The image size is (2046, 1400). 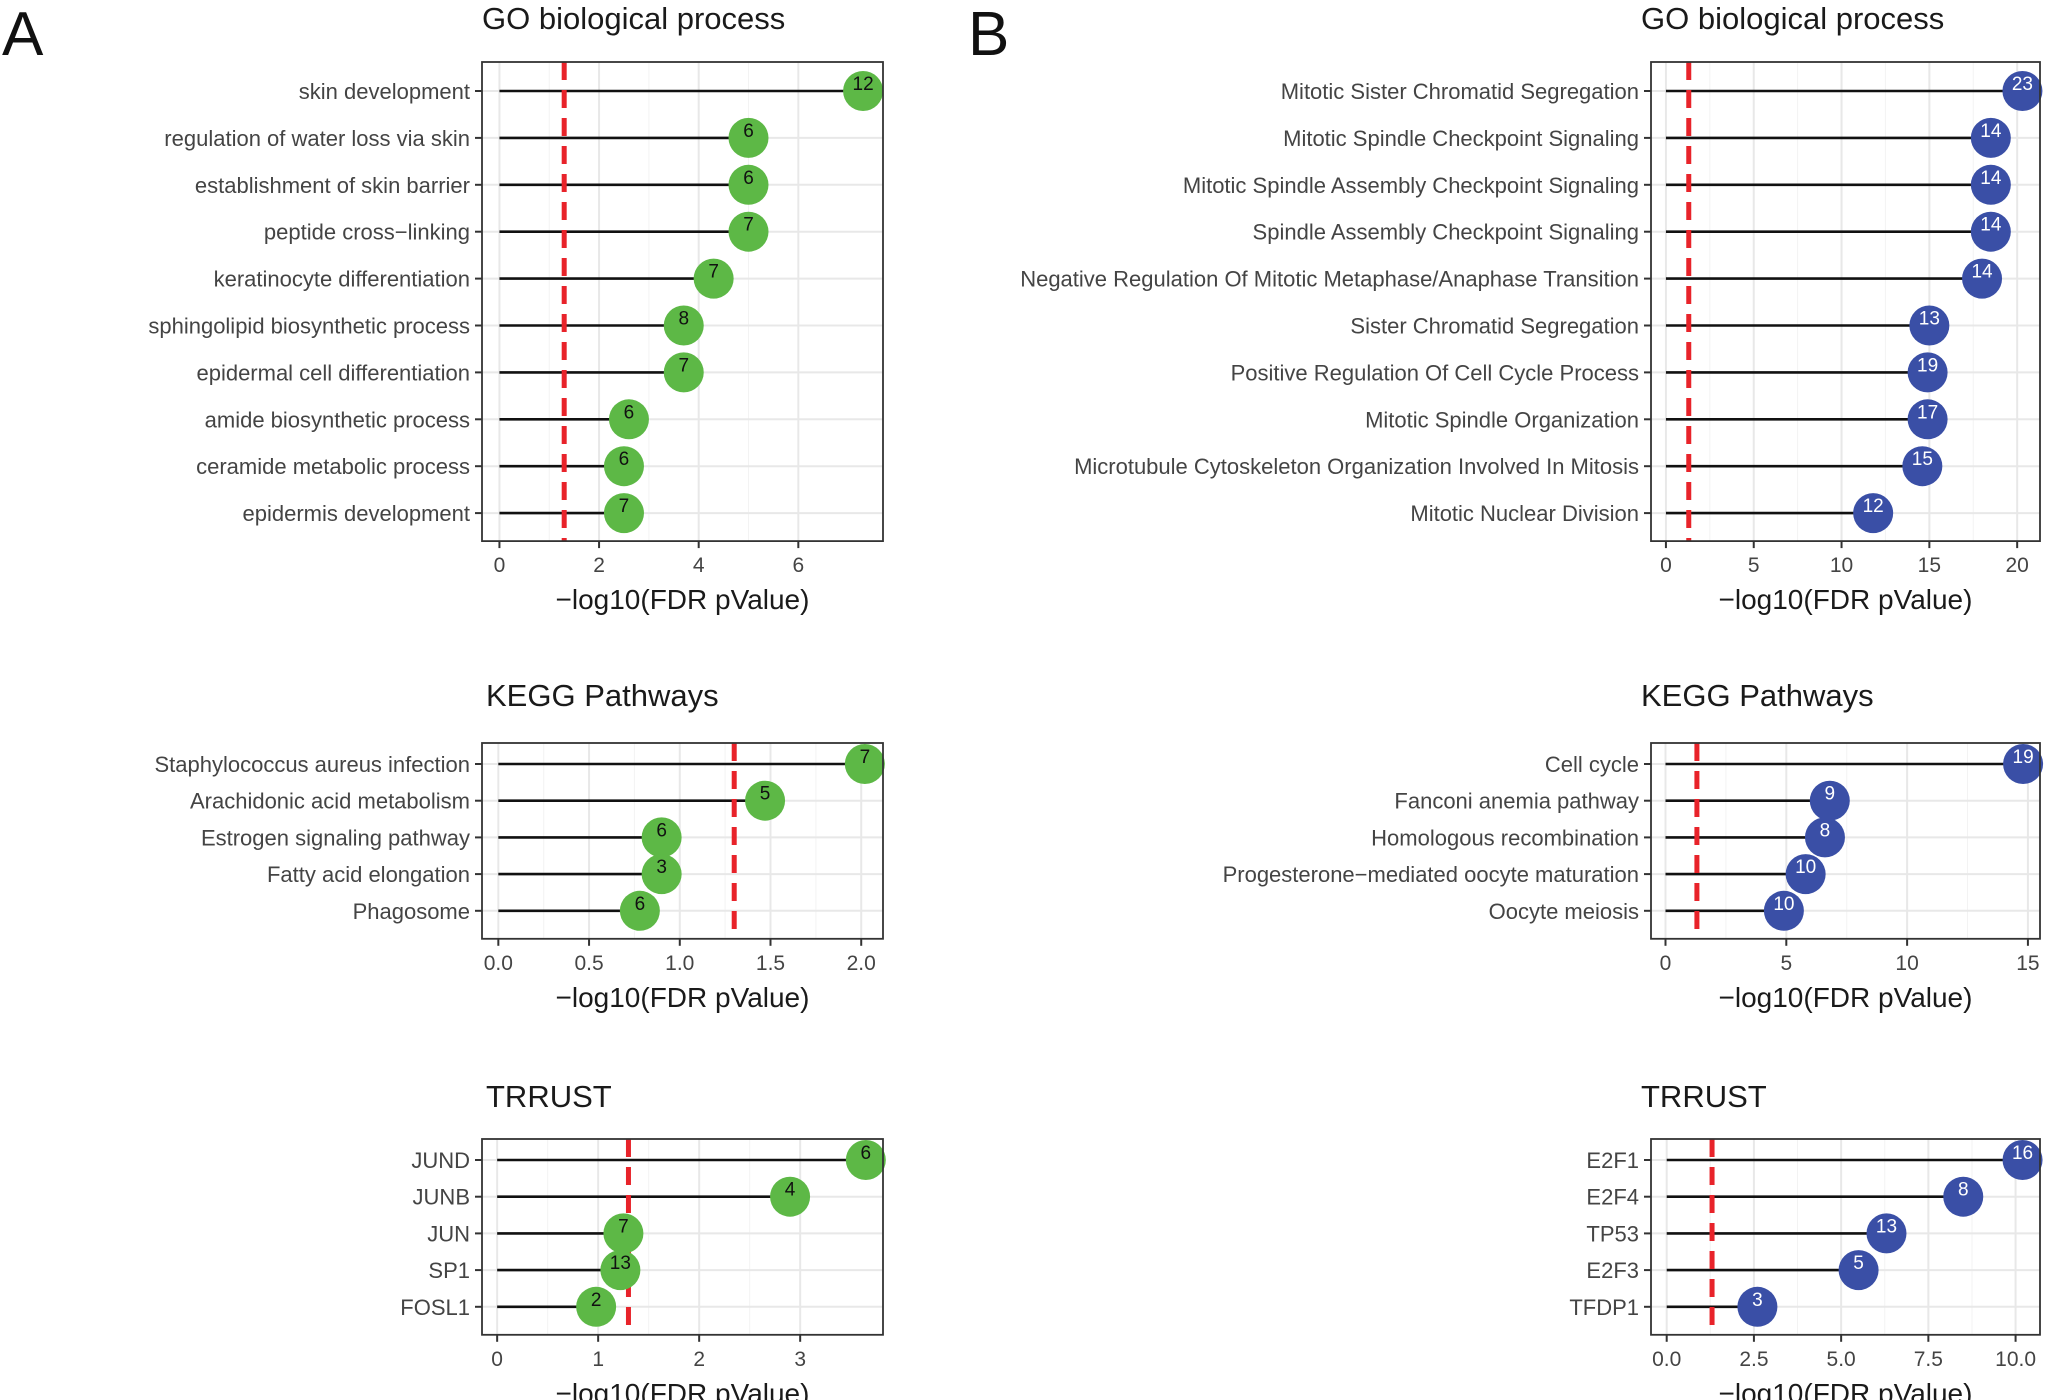 What do you see at coordinates (683, 1389) in the screenshot?
I see `x-axis-title: −log10(FDR pValue)` at bounding box center [683, 1389].